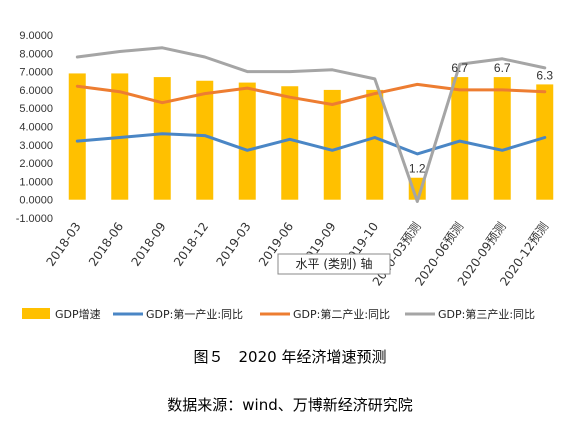 This screenshot has height=427, width=580. Describe the element at coordinates (36, 73) in the screenshot. I see `y-tick-label: 7.0000` at that location.